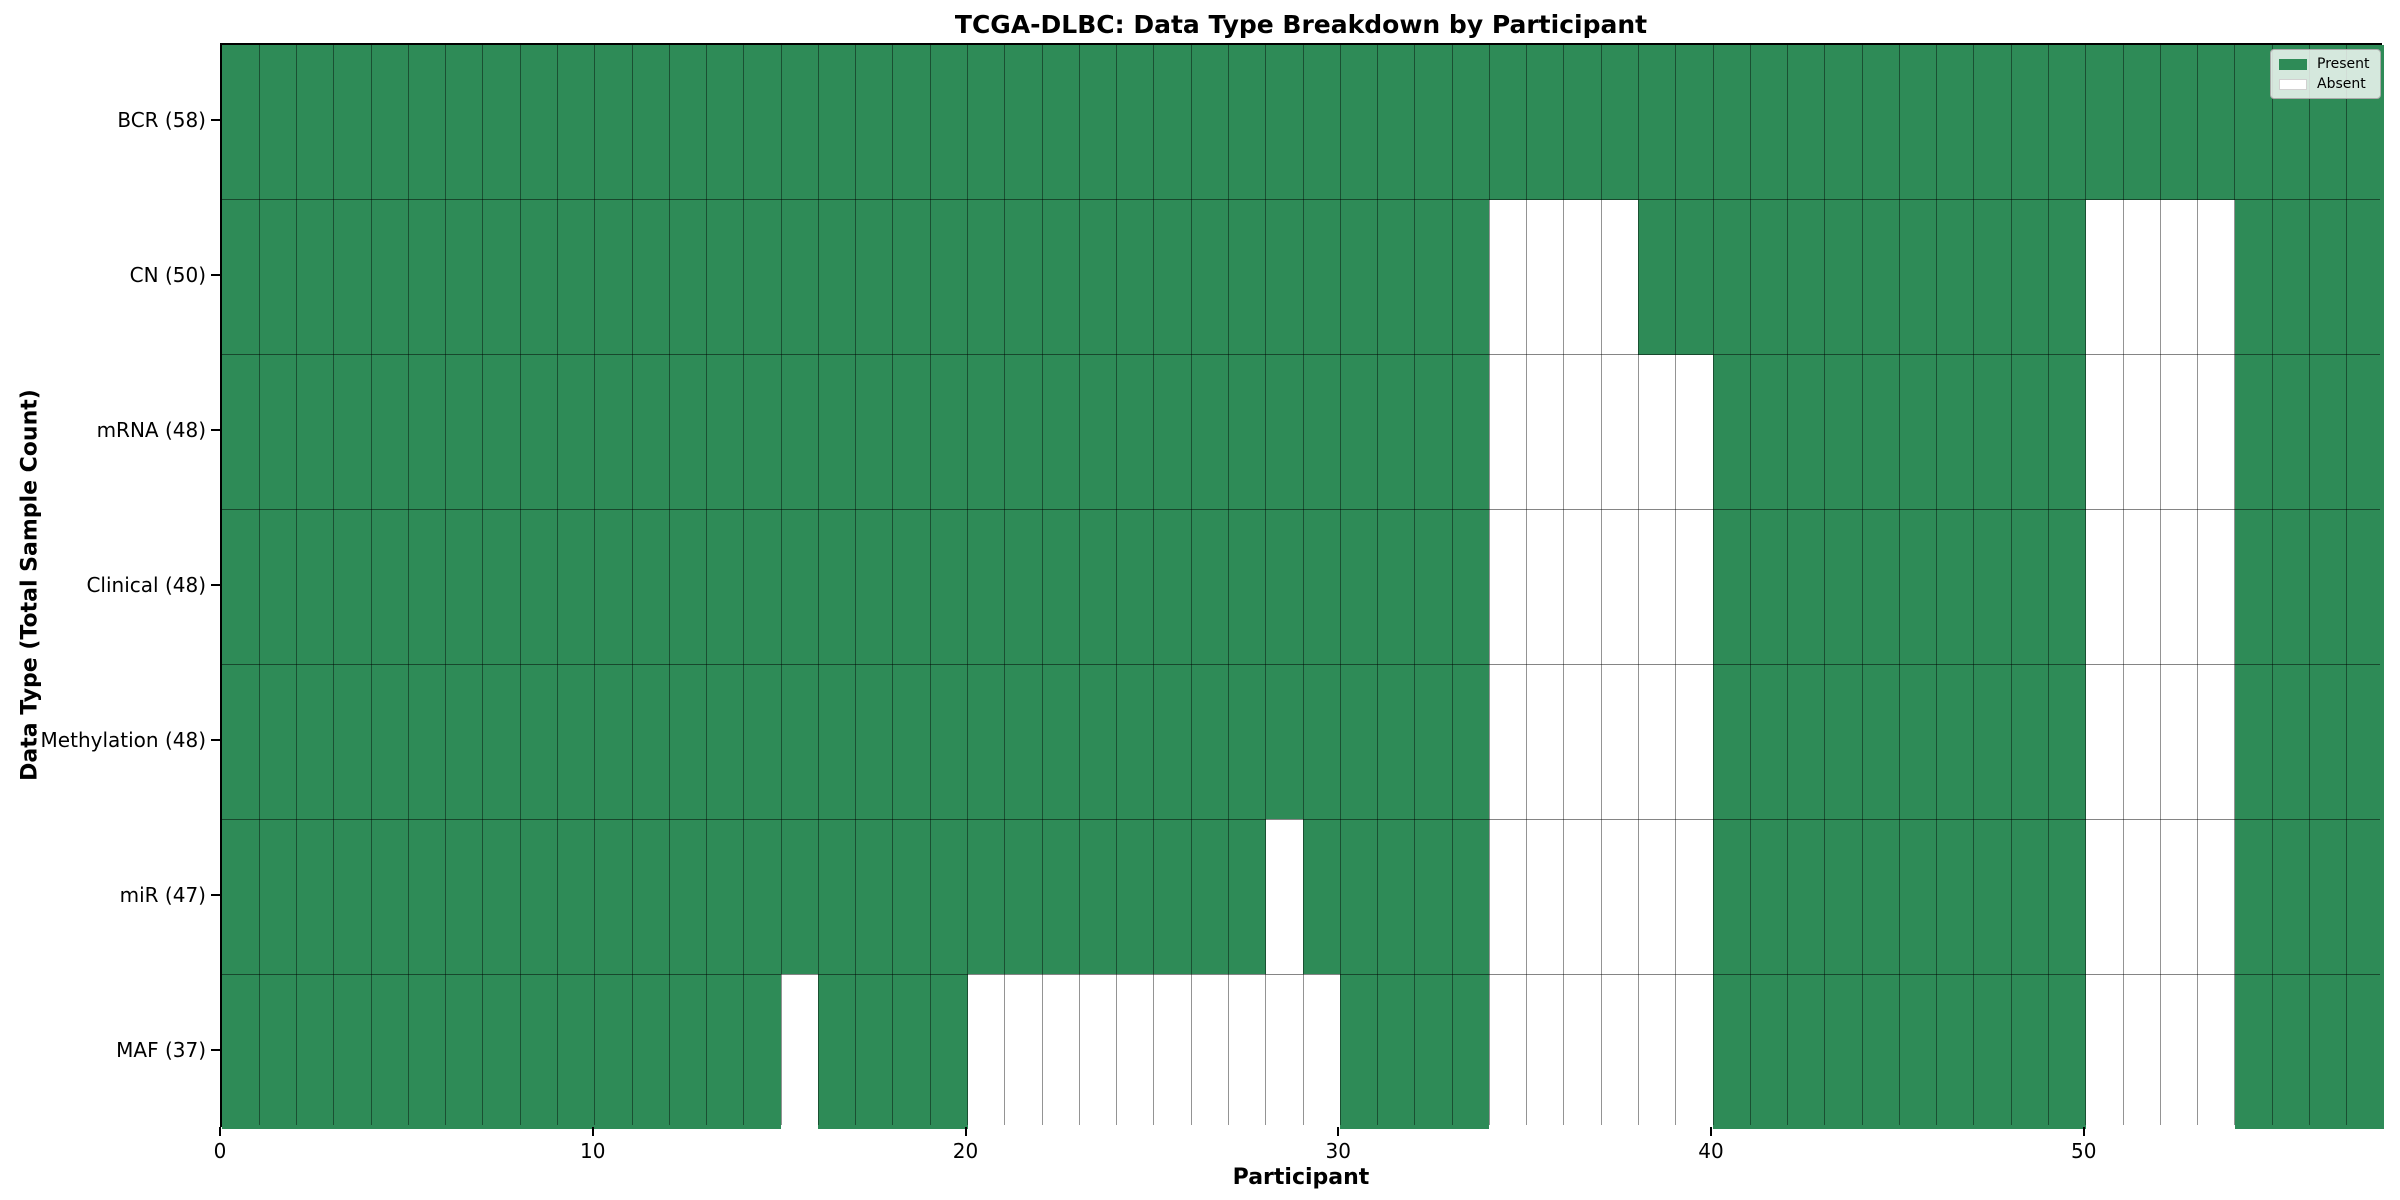 The image size is (2400, 1200). What do you see at coordinates (1711, 1131) in the screenshot?
I see `x-tick-mark` at bounding box center [1711, 1131].